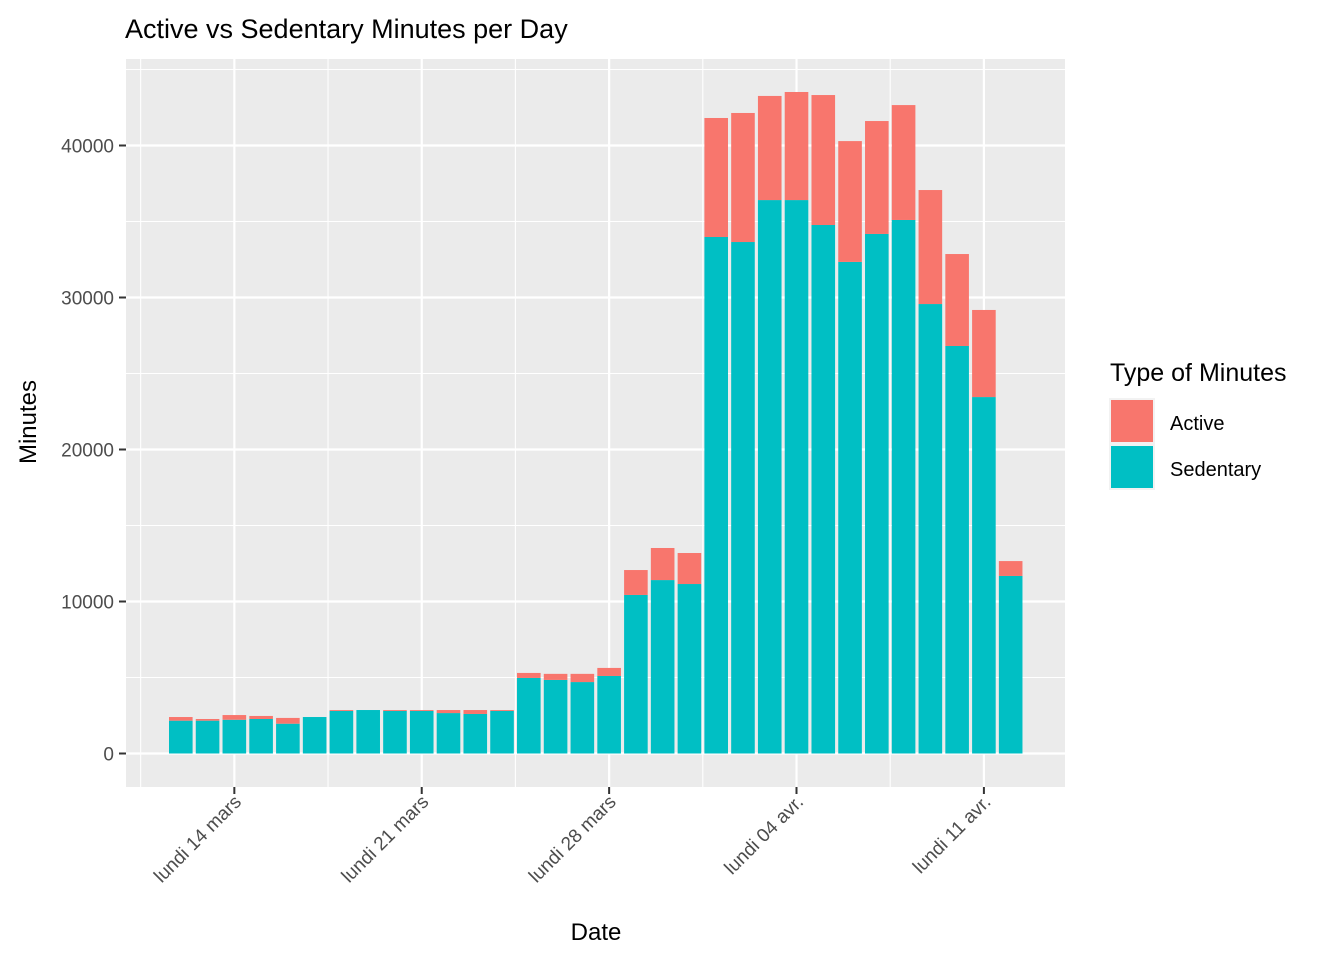  I want to click on x-tick-label: lundi 14 mars, so click(198, 840).